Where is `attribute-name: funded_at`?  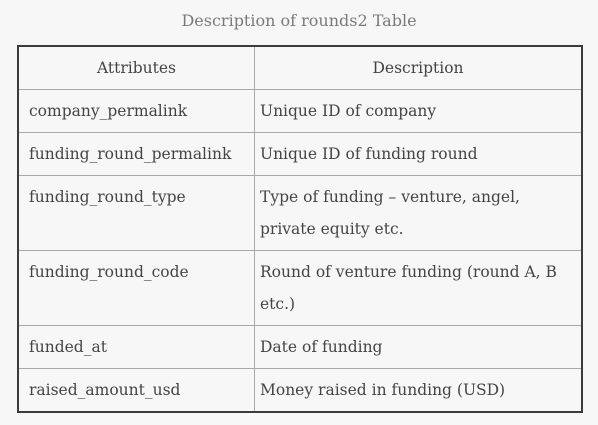 attribute-name: funded_at is located at coordinates (68, 347).